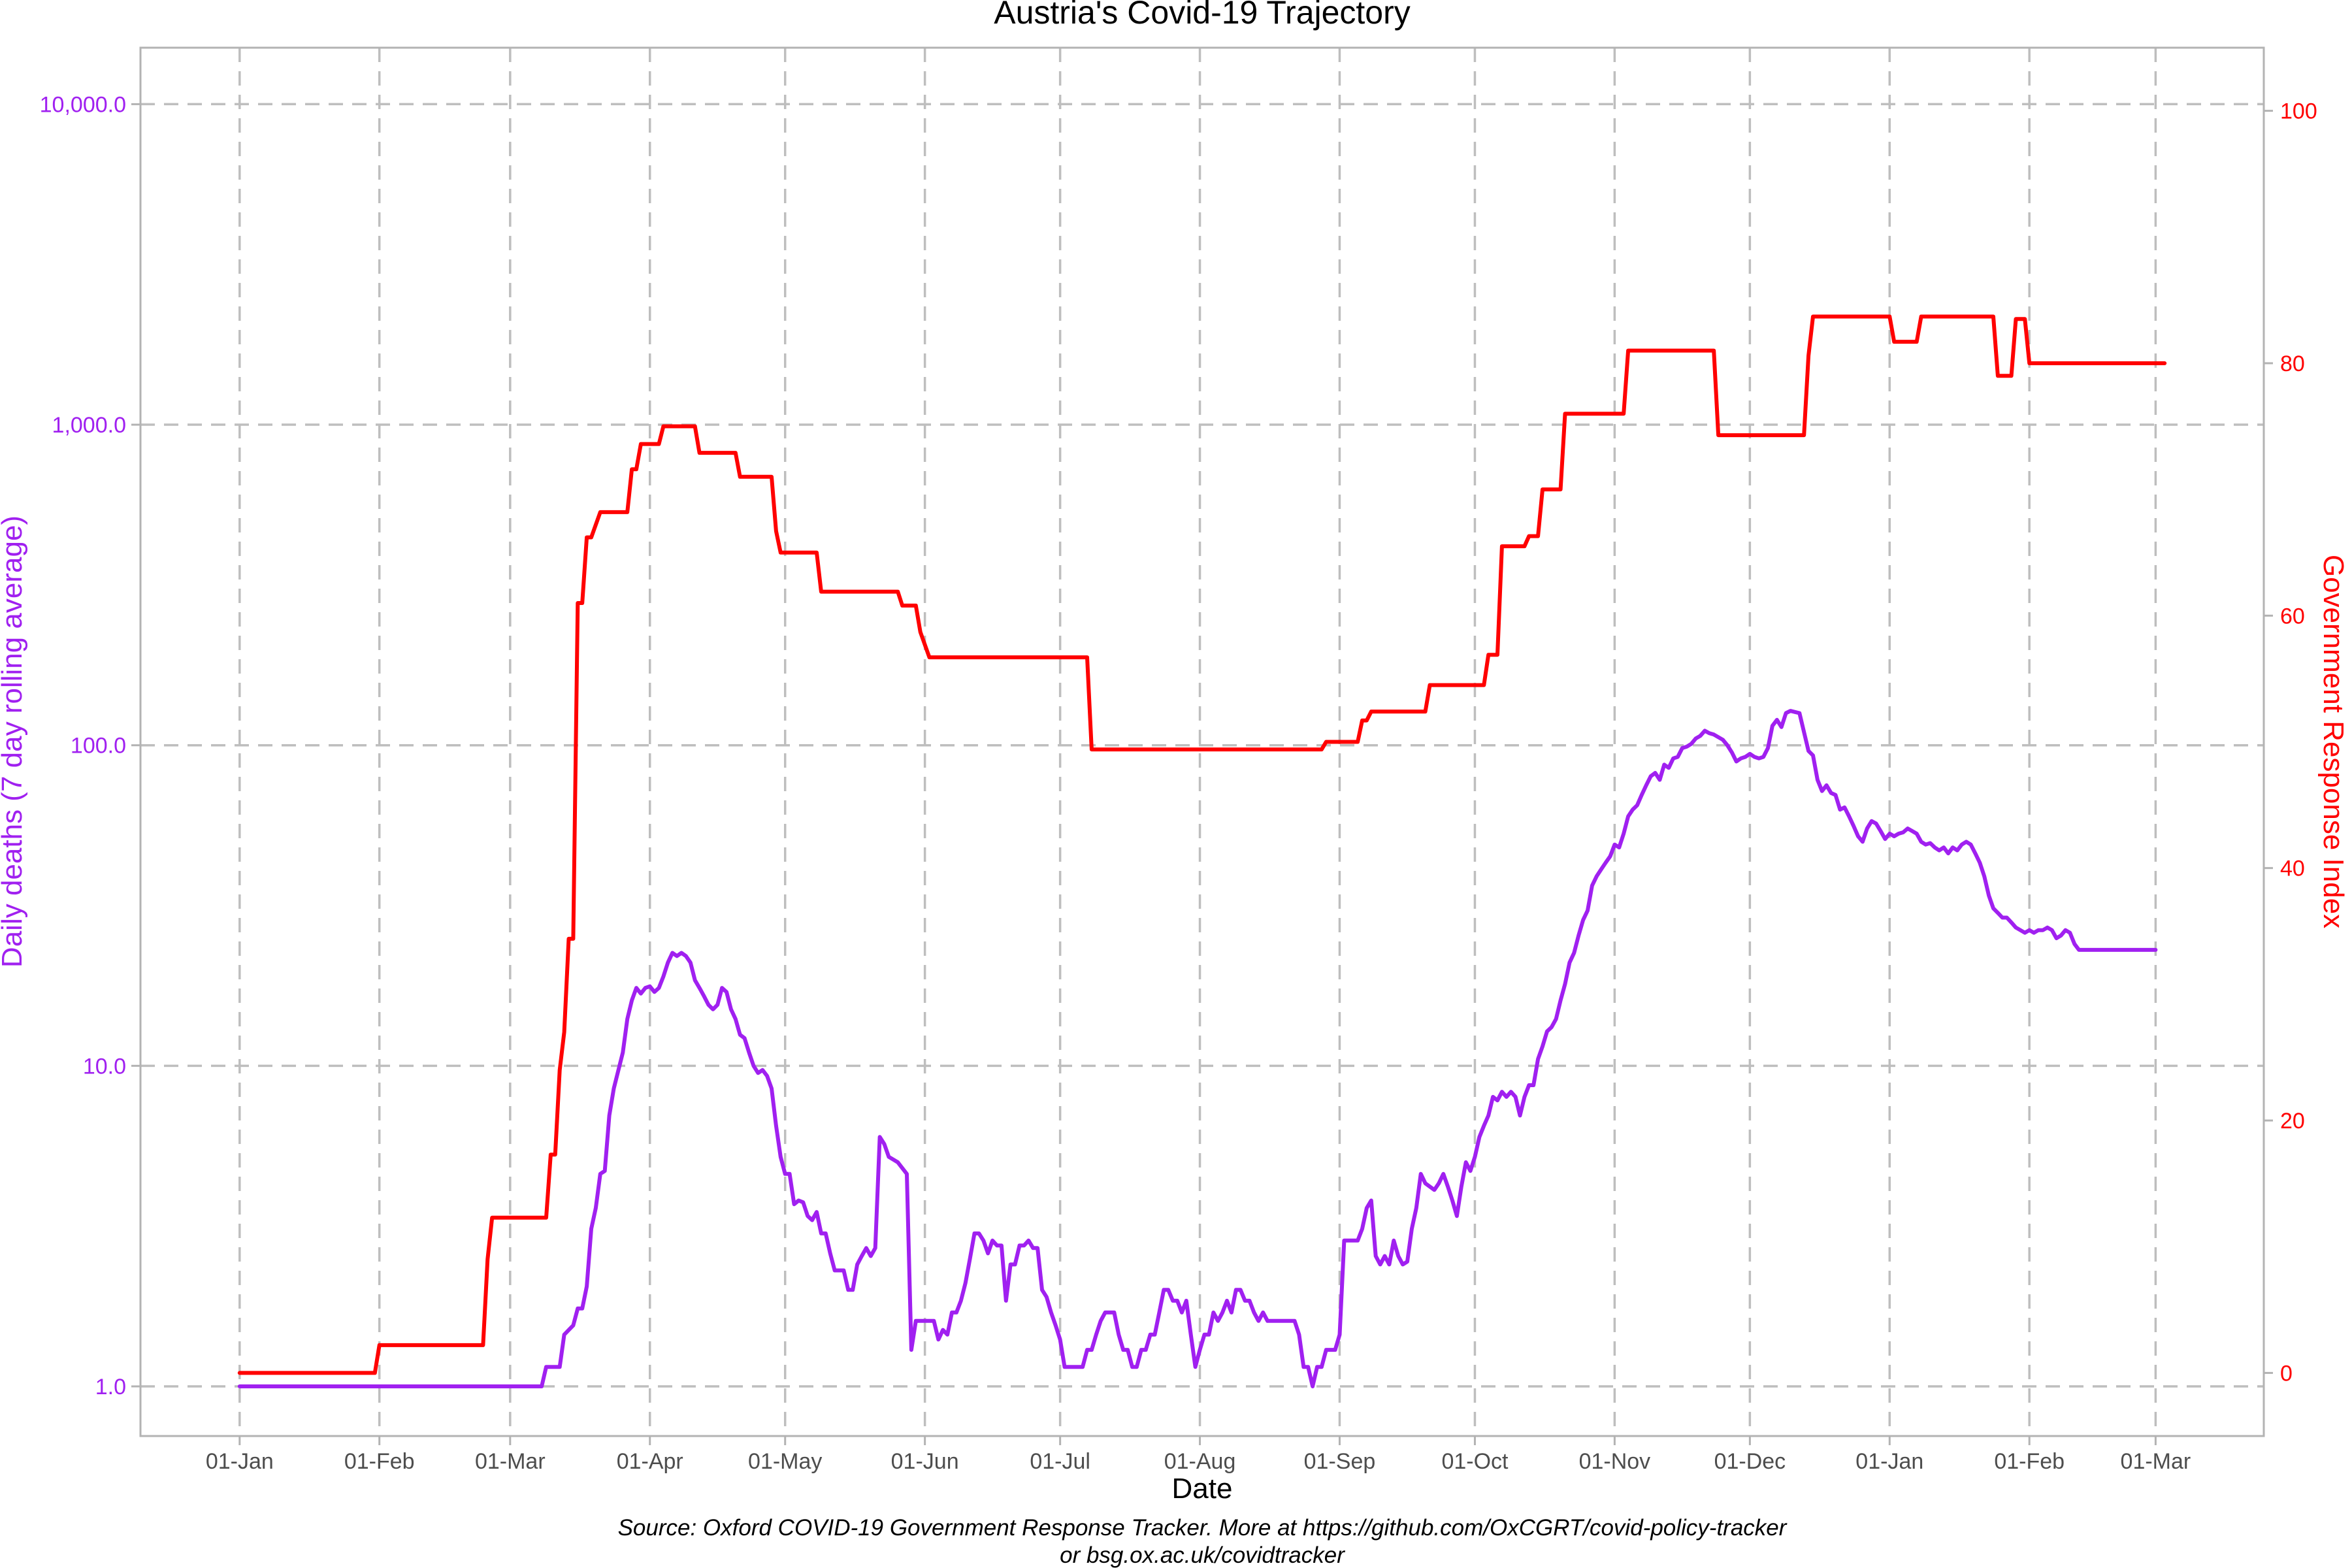 The width and height of the screenshot is (2352, 1568). Describe the element at coordinates (2286, 1373) in the screenshot. I see `right-tick-label: 0` at that location.